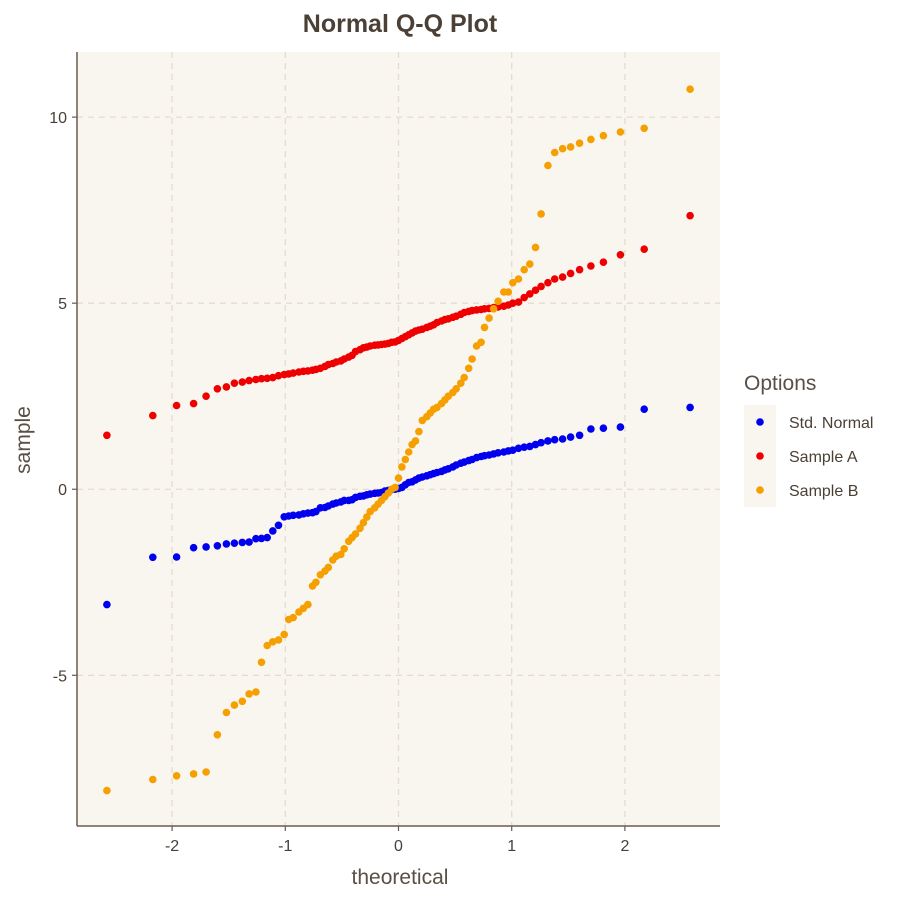 This screenshot has height=900, width=900. Describe the element at coordinates (23, 440) in the screenshot. I see `y-axis-title: sample` at that location.